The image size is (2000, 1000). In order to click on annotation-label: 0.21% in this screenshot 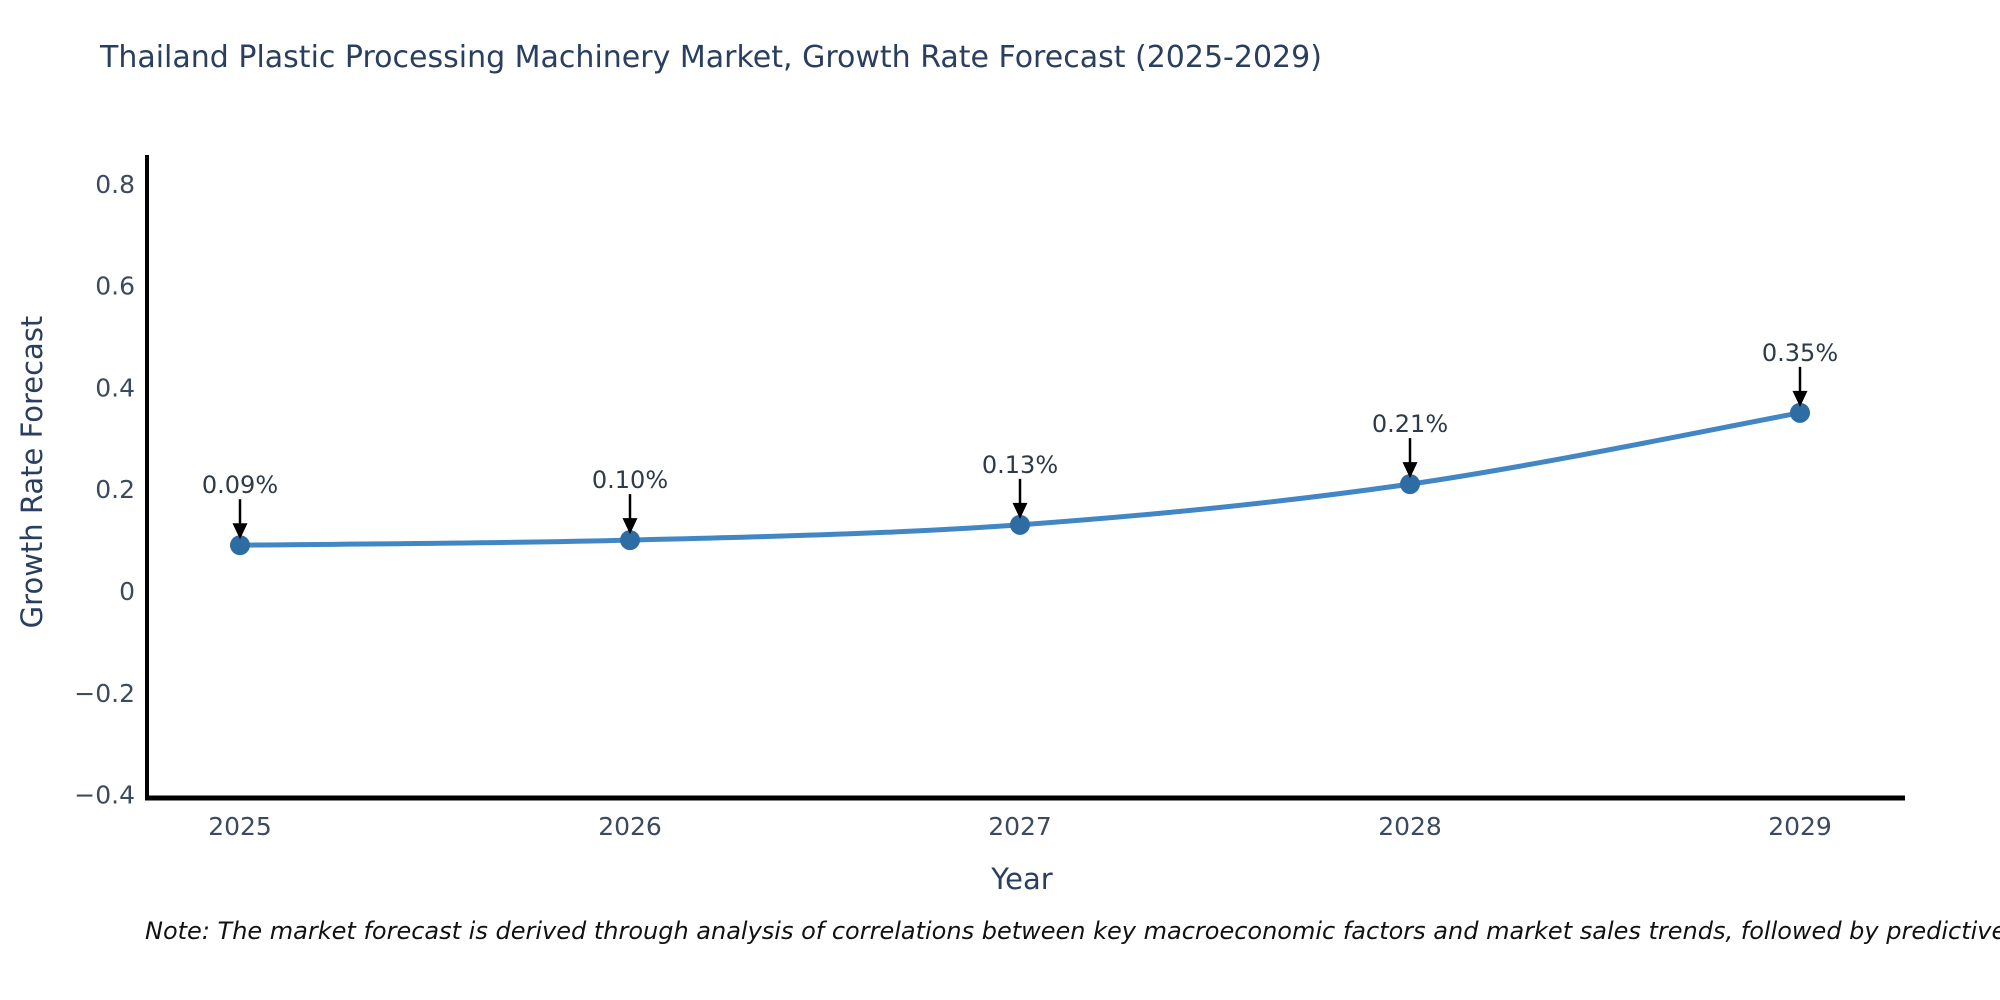, I will do `click(1410, 424)`.